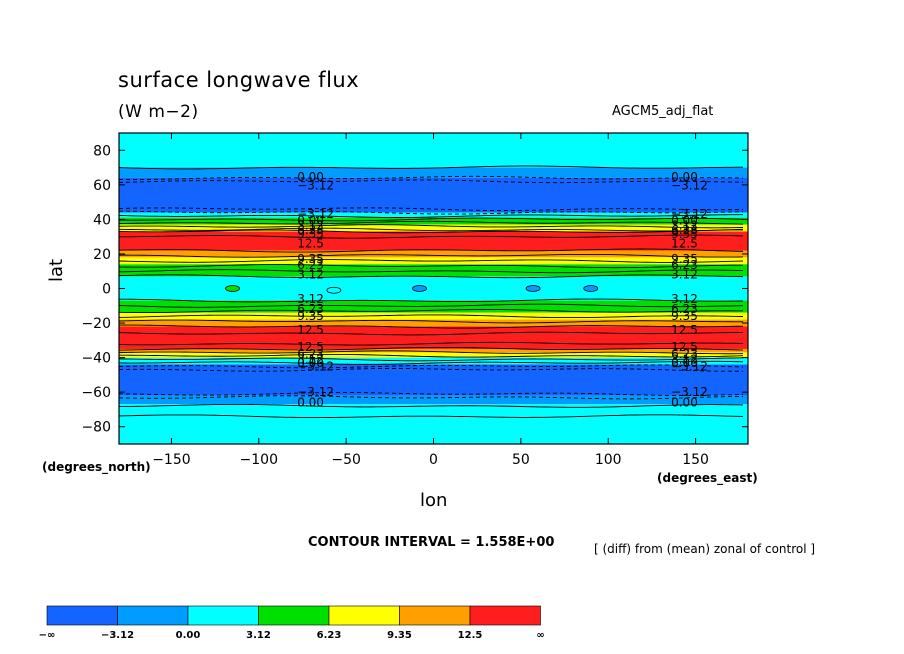 The image size is (904, 654). I want to click on model-name: AGCM5_adj_flat, so click(663, 111).